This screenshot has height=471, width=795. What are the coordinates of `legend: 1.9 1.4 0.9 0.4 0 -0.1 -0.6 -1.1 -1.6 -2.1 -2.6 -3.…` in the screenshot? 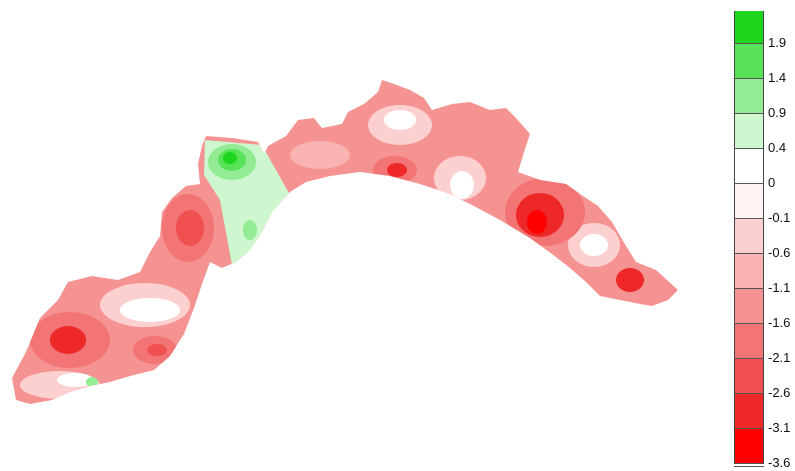 It's located at (764, 240).